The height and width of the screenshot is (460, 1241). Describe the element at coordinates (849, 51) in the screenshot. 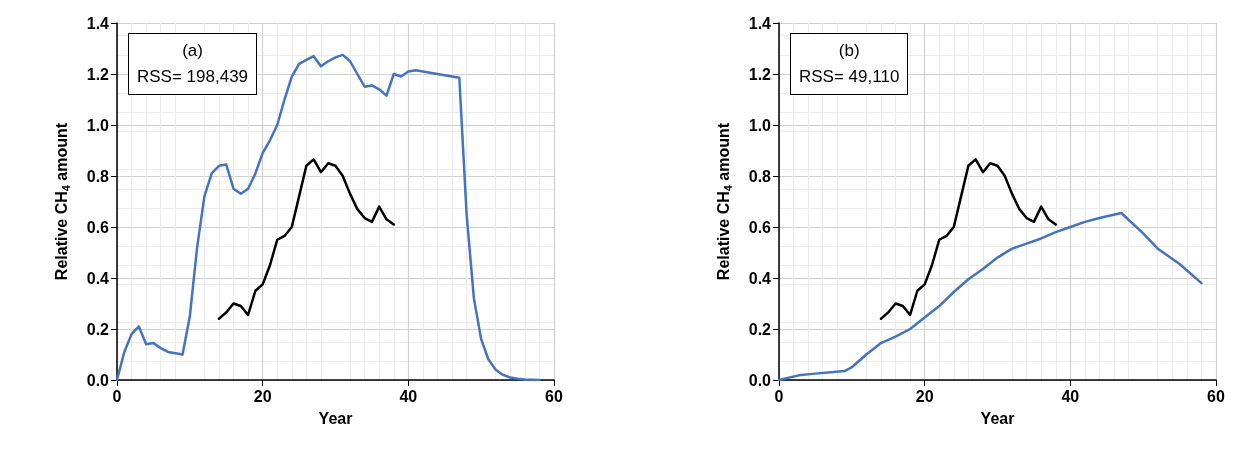

I see `annotation: (b)` at that location.